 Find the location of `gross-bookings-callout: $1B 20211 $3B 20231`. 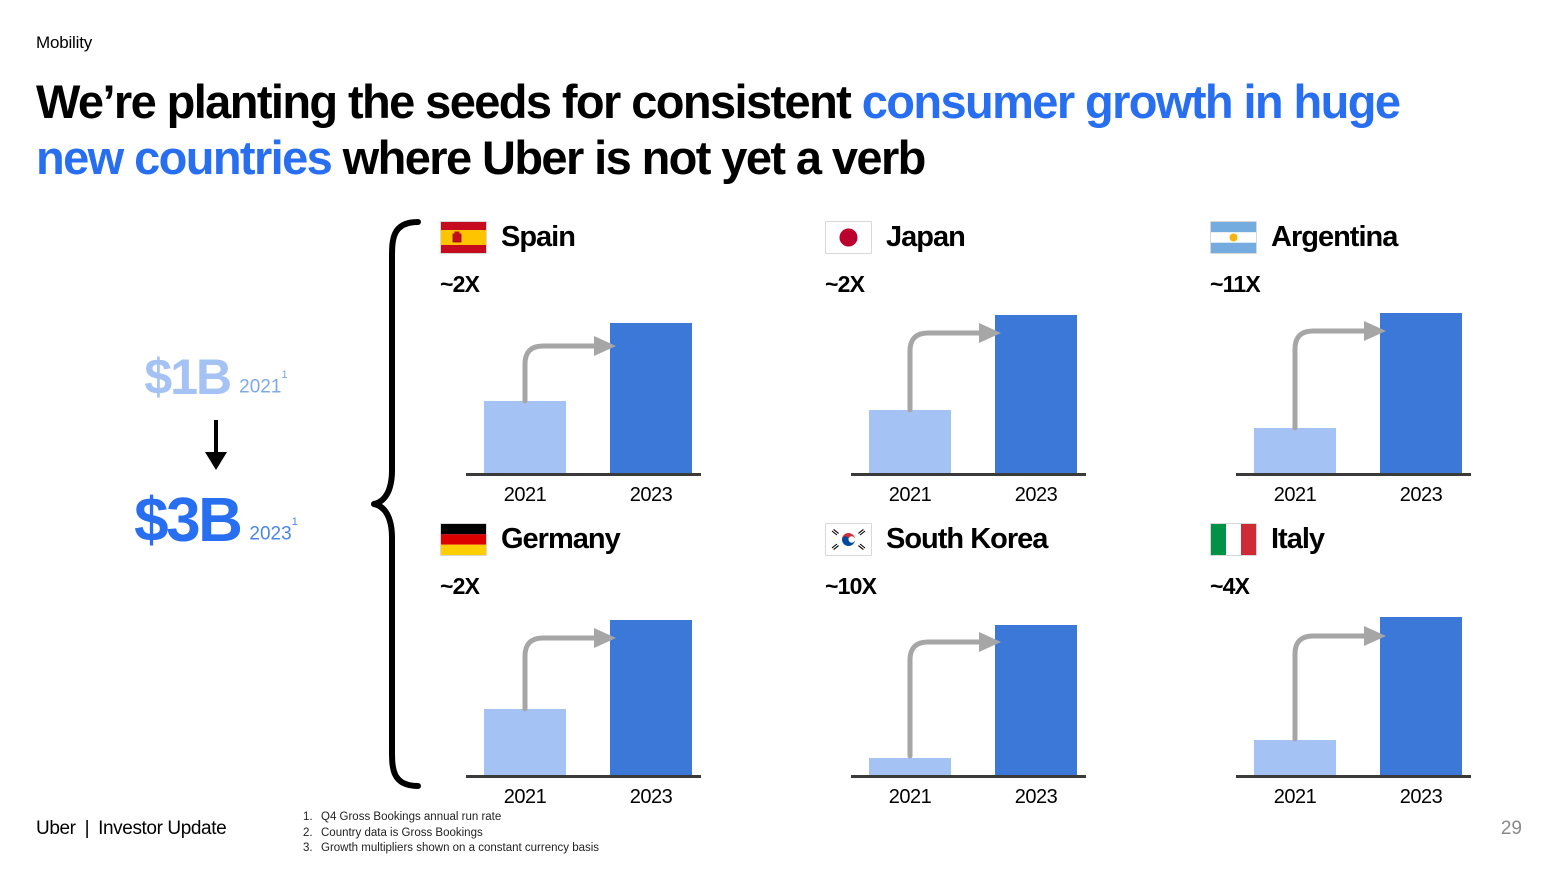

gross-bookings-callout: $1B 20211 $3B 20231 is located at coordinates (216, 452).